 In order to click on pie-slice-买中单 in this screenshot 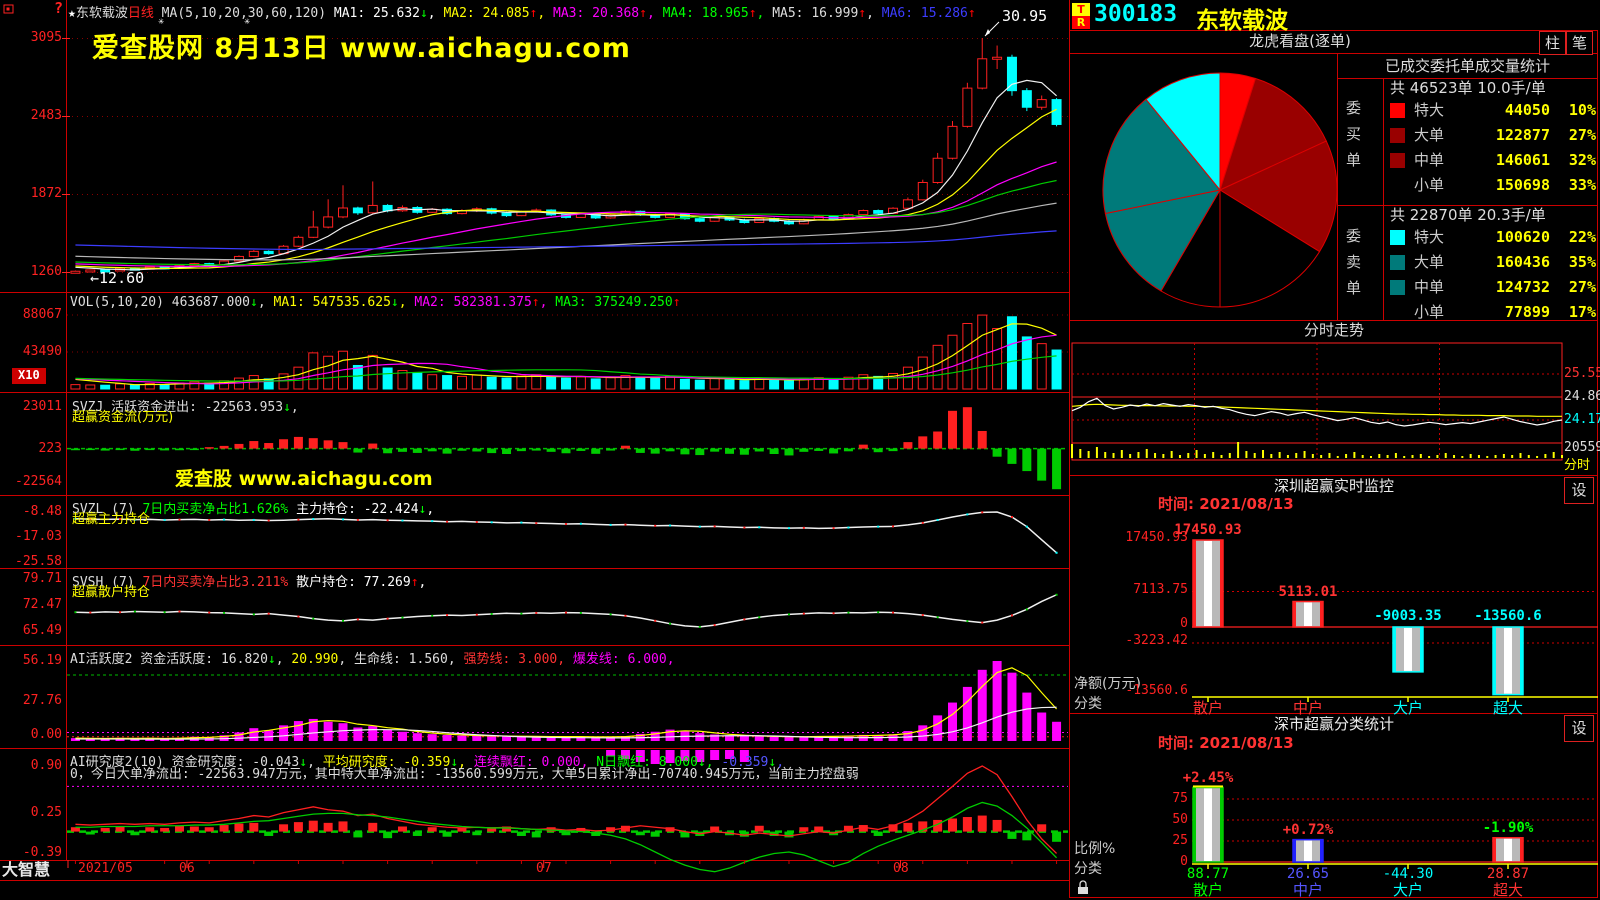, I will do `click(1278, 196)`.